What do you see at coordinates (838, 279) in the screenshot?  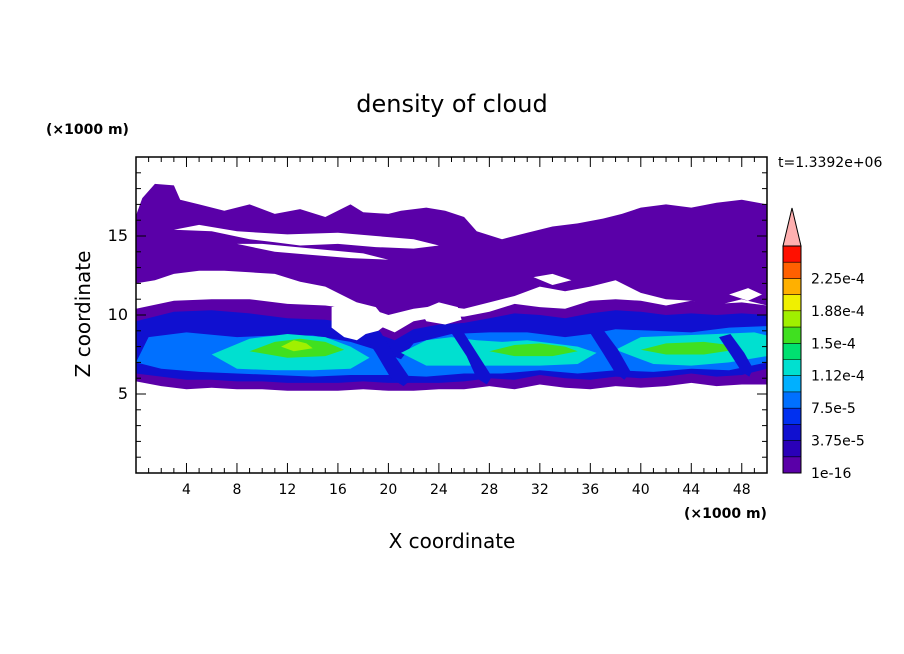 I see `colorbar-label: 2.25e-4` at bounding box center [838, 279].